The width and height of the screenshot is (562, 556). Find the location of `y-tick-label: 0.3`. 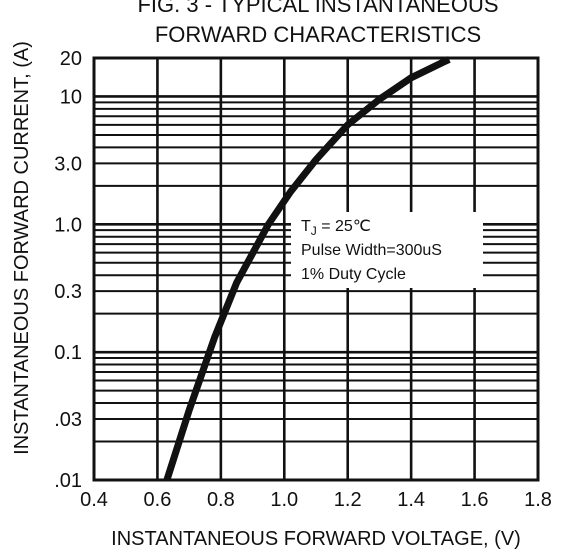

y-tick-label: 0.3 is located at coordinates (68, 292).